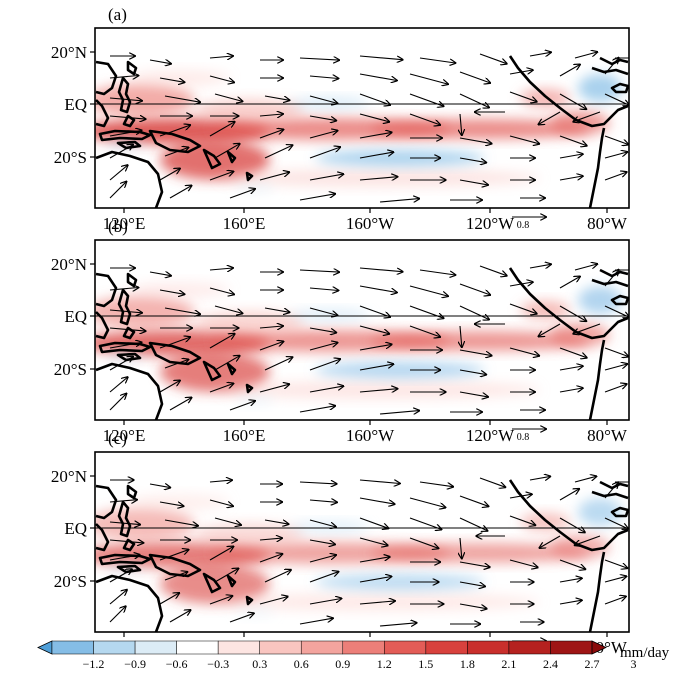 This screenshot has width=700, height=676. I want to click on lon-tick-label: 80°W, so click(607, 435).